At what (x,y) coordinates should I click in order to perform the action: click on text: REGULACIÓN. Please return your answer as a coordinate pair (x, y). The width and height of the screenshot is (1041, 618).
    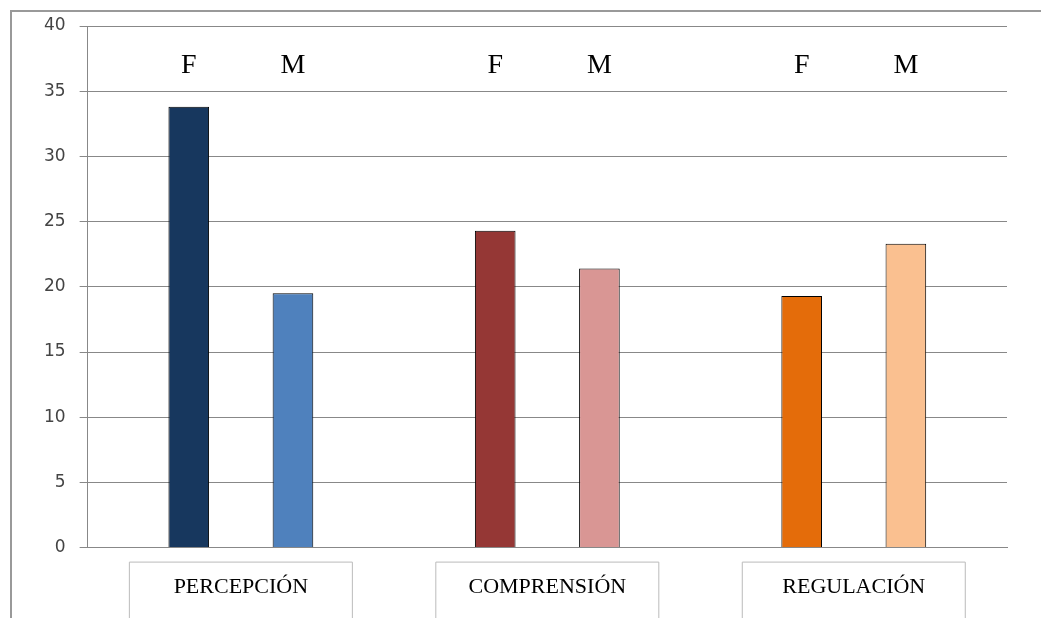
    Looking at the image, I should click on (854, 585).